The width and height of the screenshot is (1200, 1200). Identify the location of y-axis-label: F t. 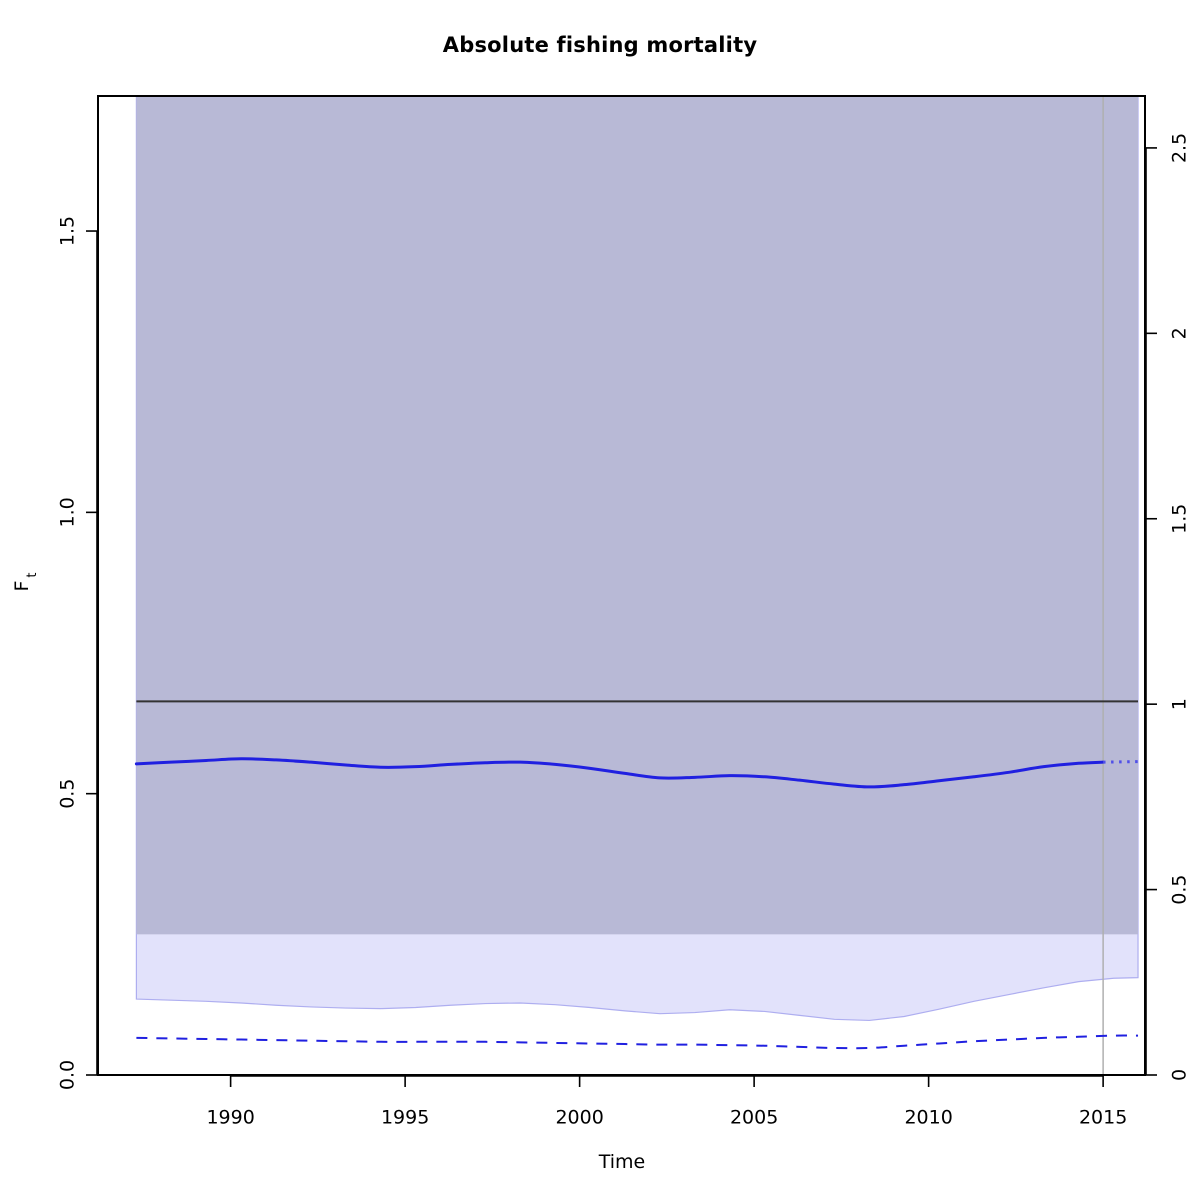
(25, 581).